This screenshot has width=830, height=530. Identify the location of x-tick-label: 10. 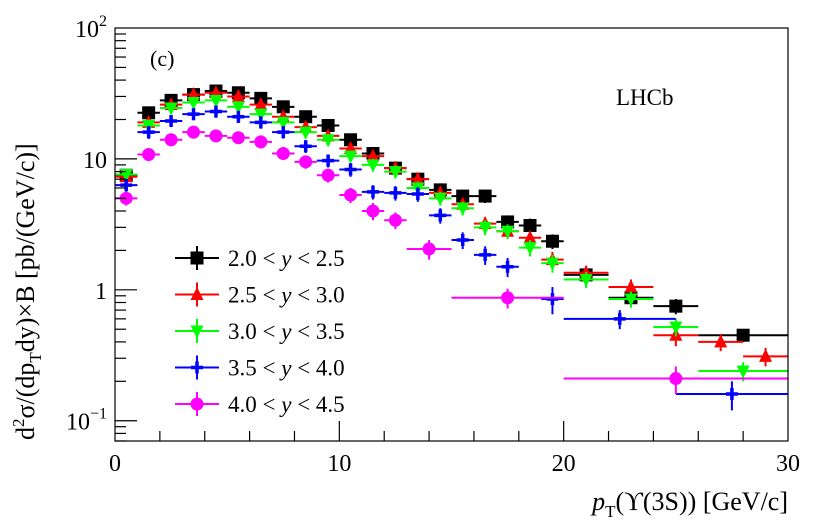
(339, 464).